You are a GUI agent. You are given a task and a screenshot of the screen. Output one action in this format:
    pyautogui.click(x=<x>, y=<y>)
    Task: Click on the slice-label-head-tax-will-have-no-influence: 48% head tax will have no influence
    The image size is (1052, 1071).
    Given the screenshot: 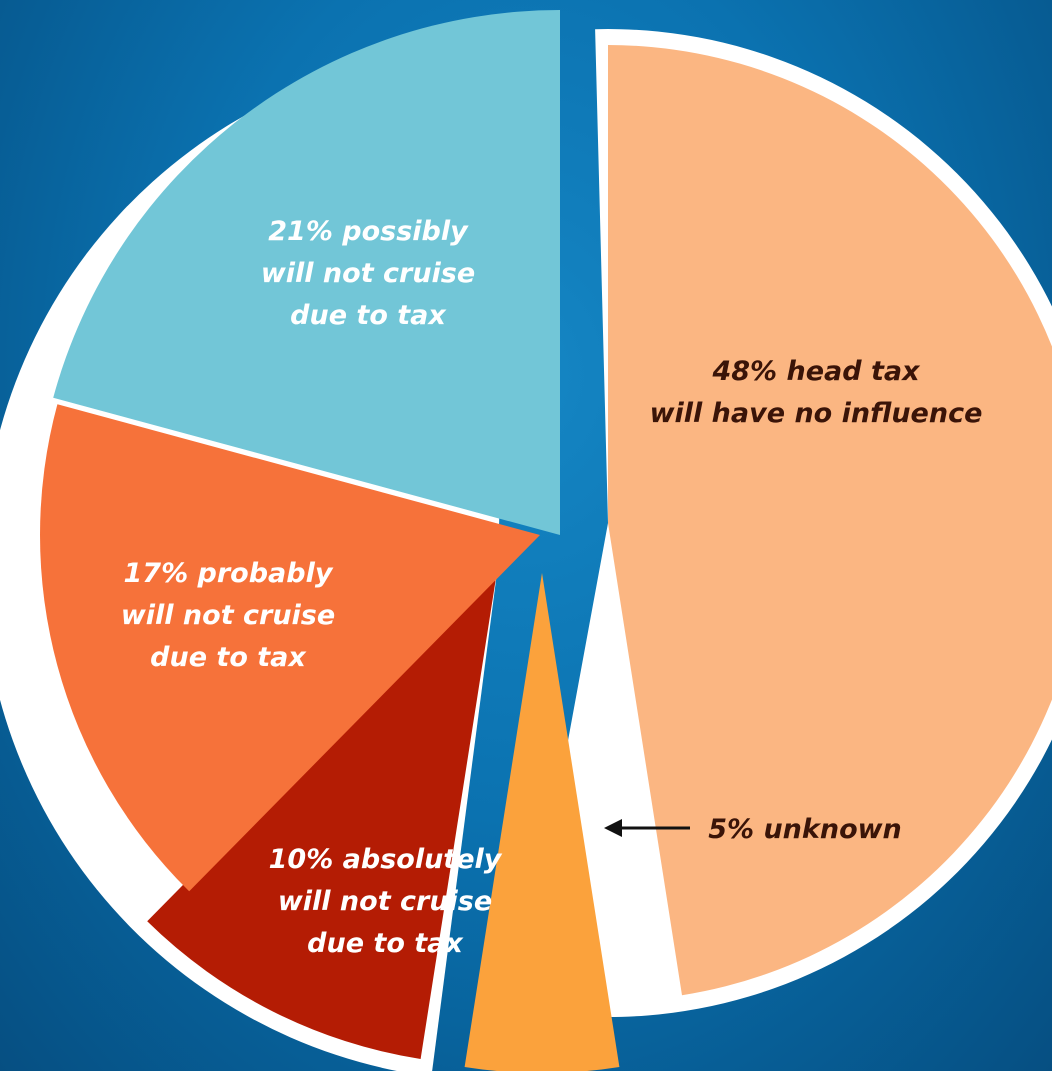 What is the action you would take?
    pyautogui.click(x=816, y=392)
    